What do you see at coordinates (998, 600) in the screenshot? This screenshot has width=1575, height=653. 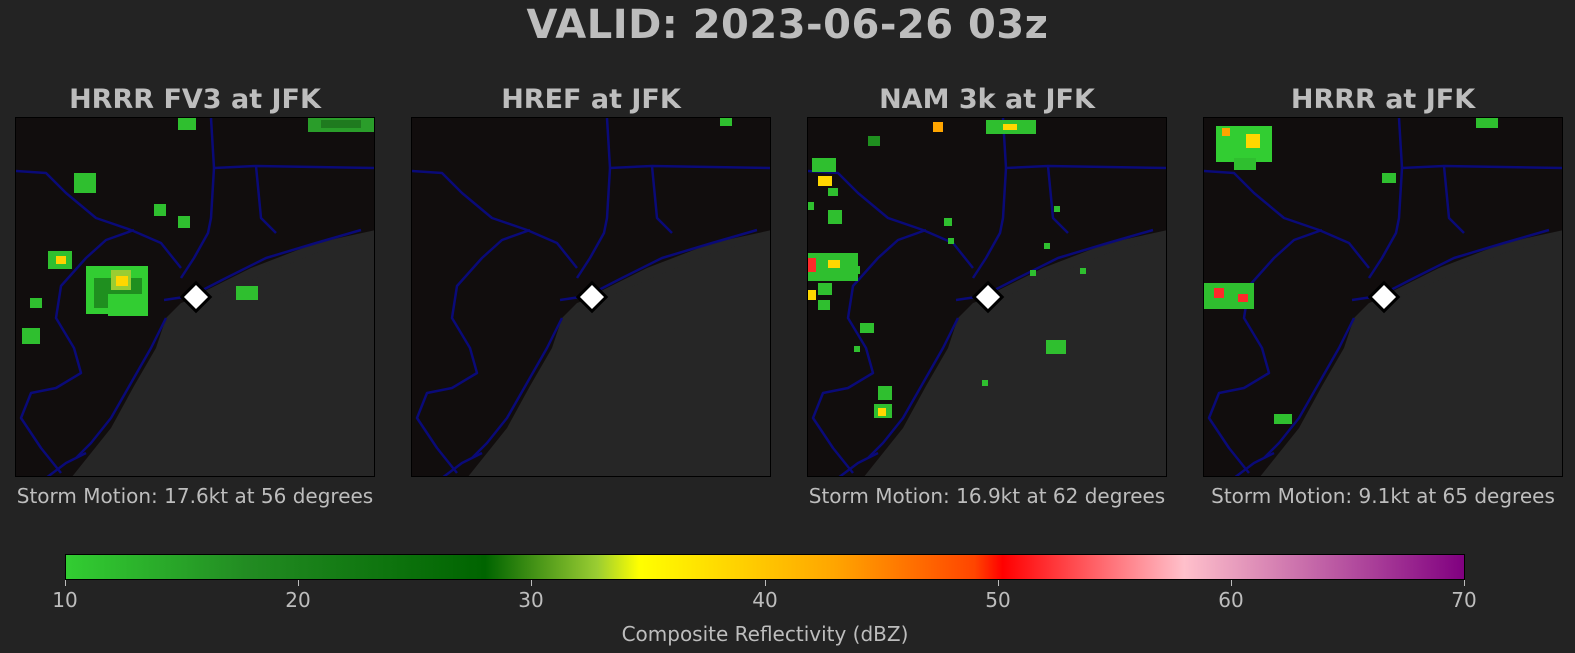 I see `colorbar-tick-label: 50` at bounding box center [998, 600].